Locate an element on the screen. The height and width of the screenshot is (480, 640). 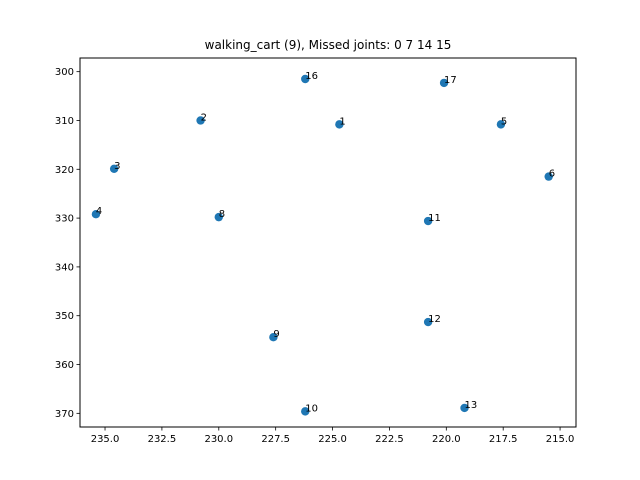
point-label: 6 is located at coordinates (552, 174).